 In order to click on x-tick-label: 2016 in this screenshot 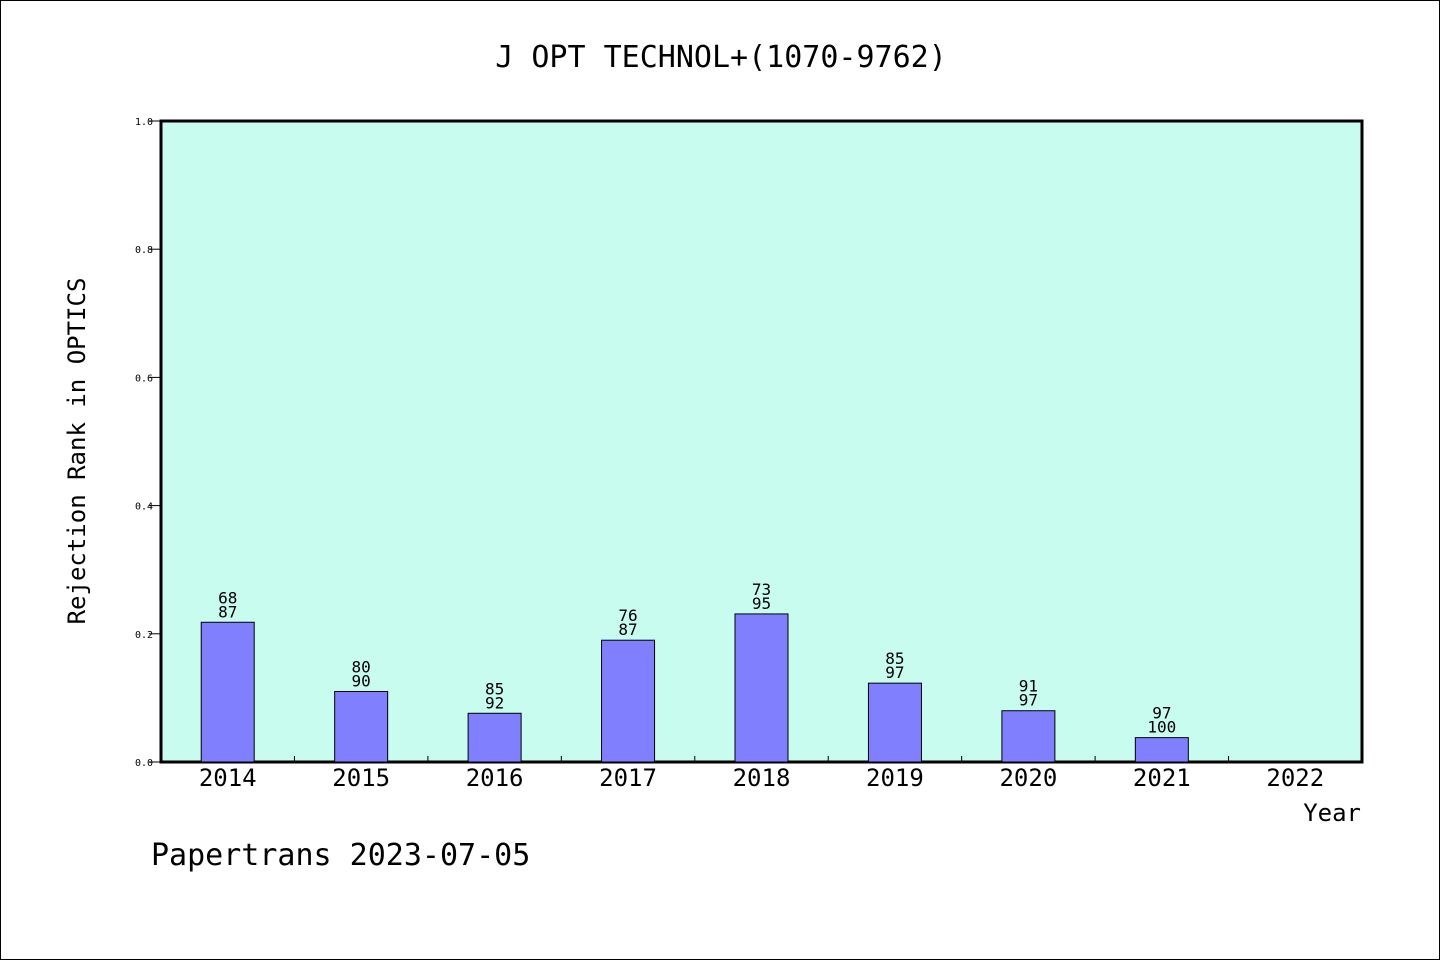, I will do `click(495, 778)`.